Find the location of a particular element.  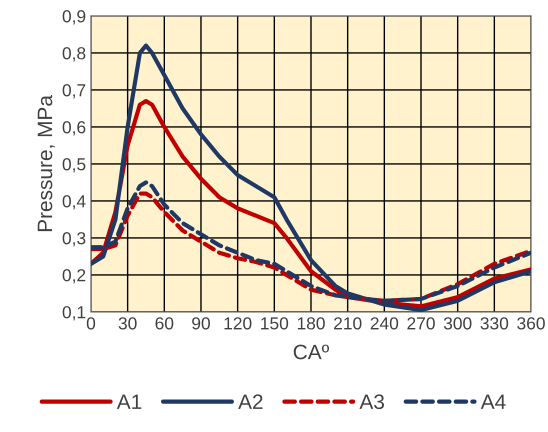

legend-label: A4 is located at coordinates (493, 401).